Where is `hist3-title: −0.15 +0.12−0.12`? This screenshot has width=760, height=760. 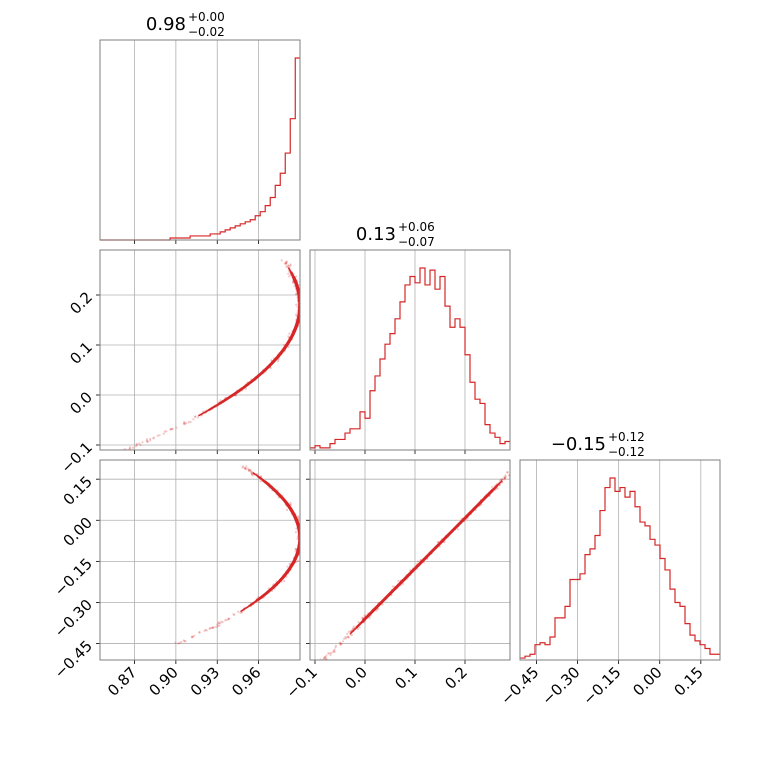 hist3-title: −0.15 +0.12−0.12 is located at coordinates (598, 444).